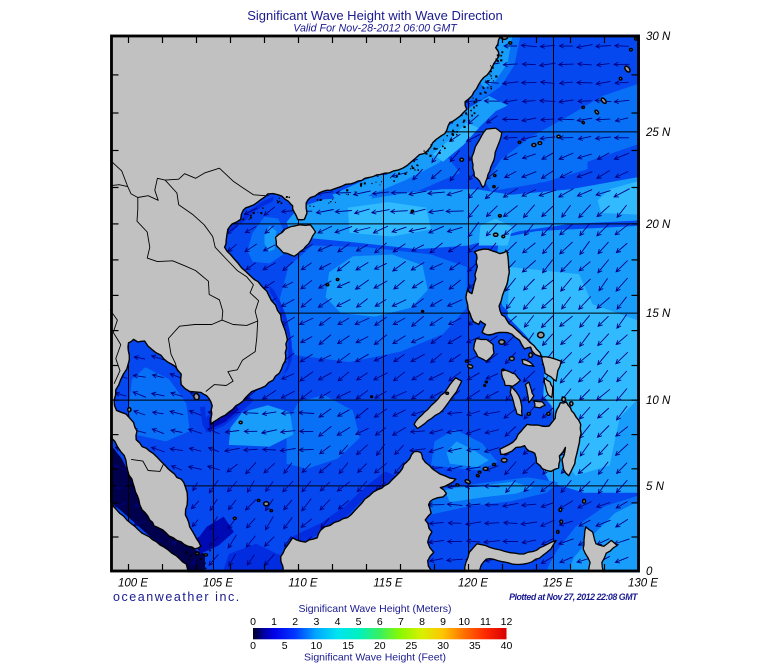  What do you see at coordinates (573, 597) in the screenshot?
I see `svg-text:Plotted at Nov 27, 2012 22:08: Plotted at Nov 27, 2012 22:08 GMT` at bounding box center [573, 597].